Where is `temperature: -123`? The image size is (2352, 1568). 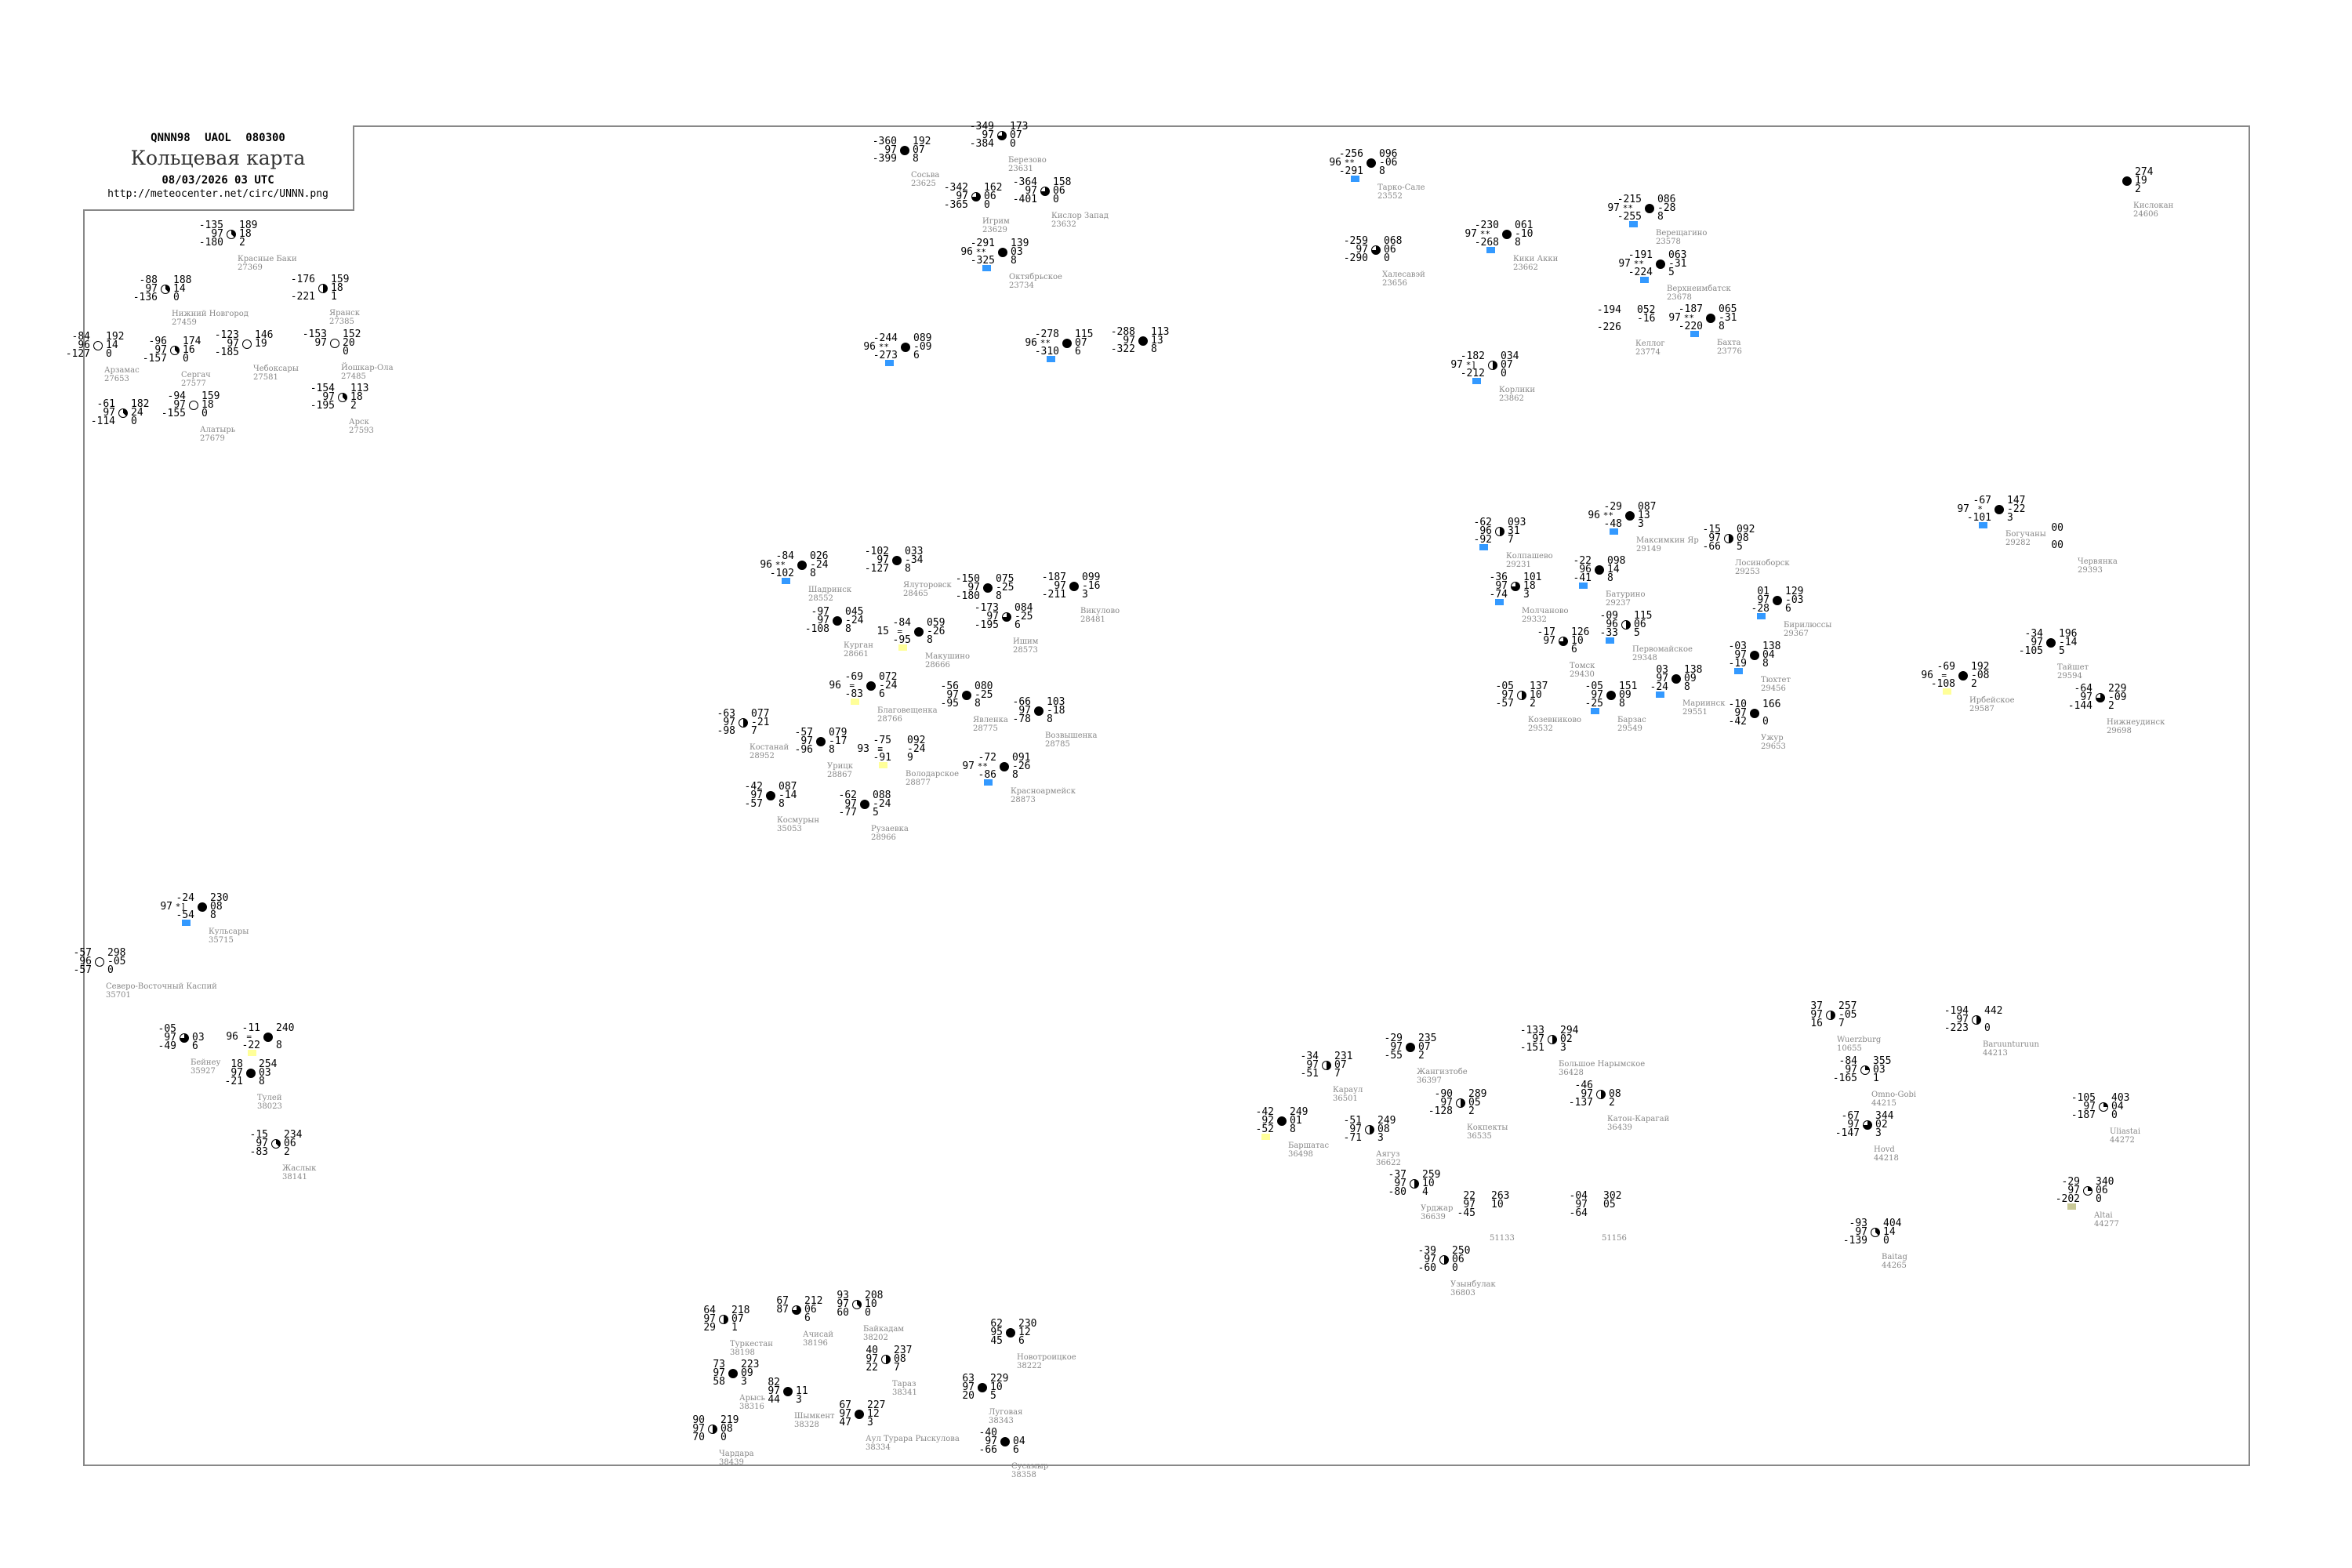
temperature: -123 is located at coordinates (227, 335).